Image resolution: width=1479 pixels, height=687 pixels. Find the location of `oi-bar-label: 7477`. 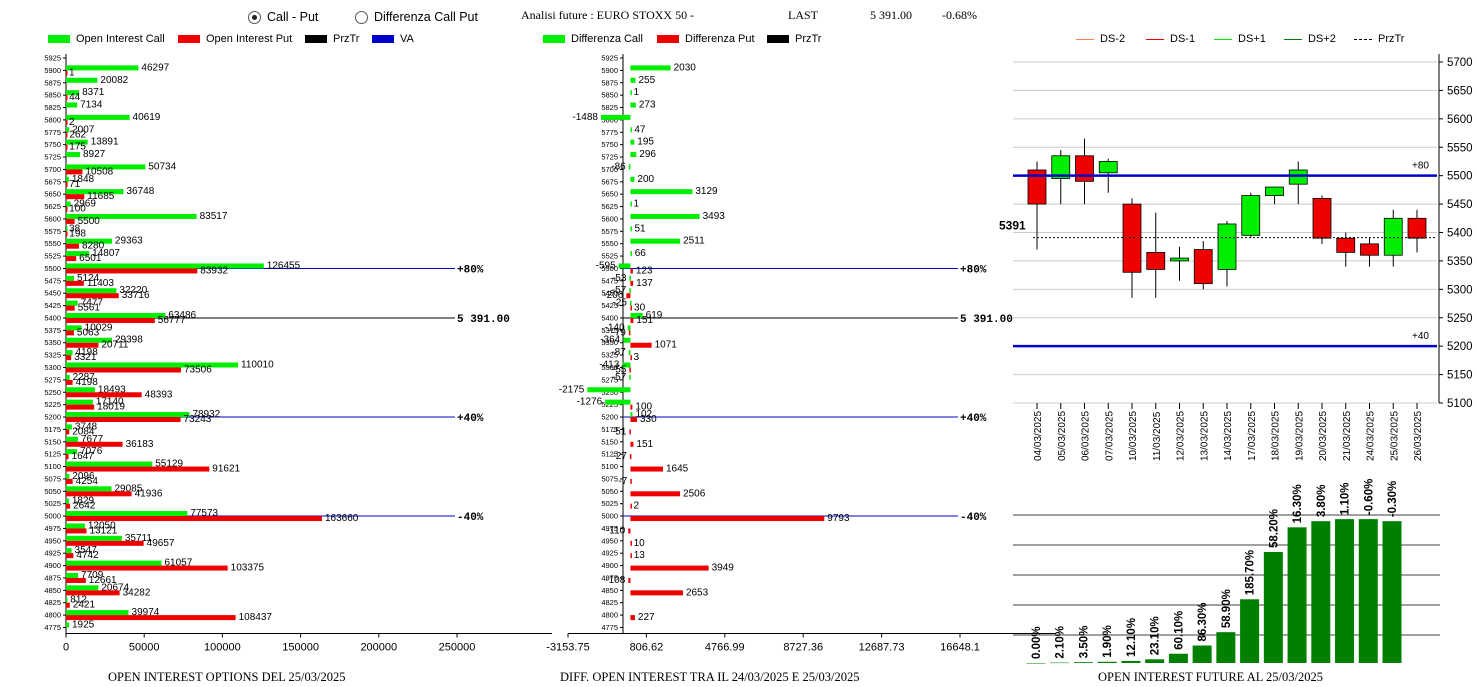

oi-bar-label: 7477 is located at coordinates (92, 303).